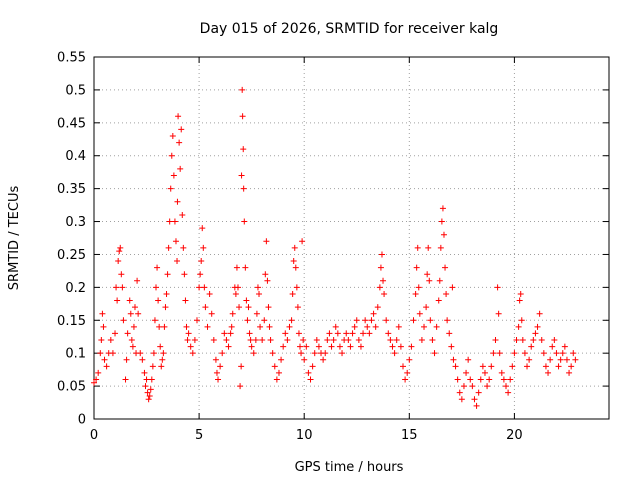  I want to click on y-tick-label: 0.35, so click(71, 189).